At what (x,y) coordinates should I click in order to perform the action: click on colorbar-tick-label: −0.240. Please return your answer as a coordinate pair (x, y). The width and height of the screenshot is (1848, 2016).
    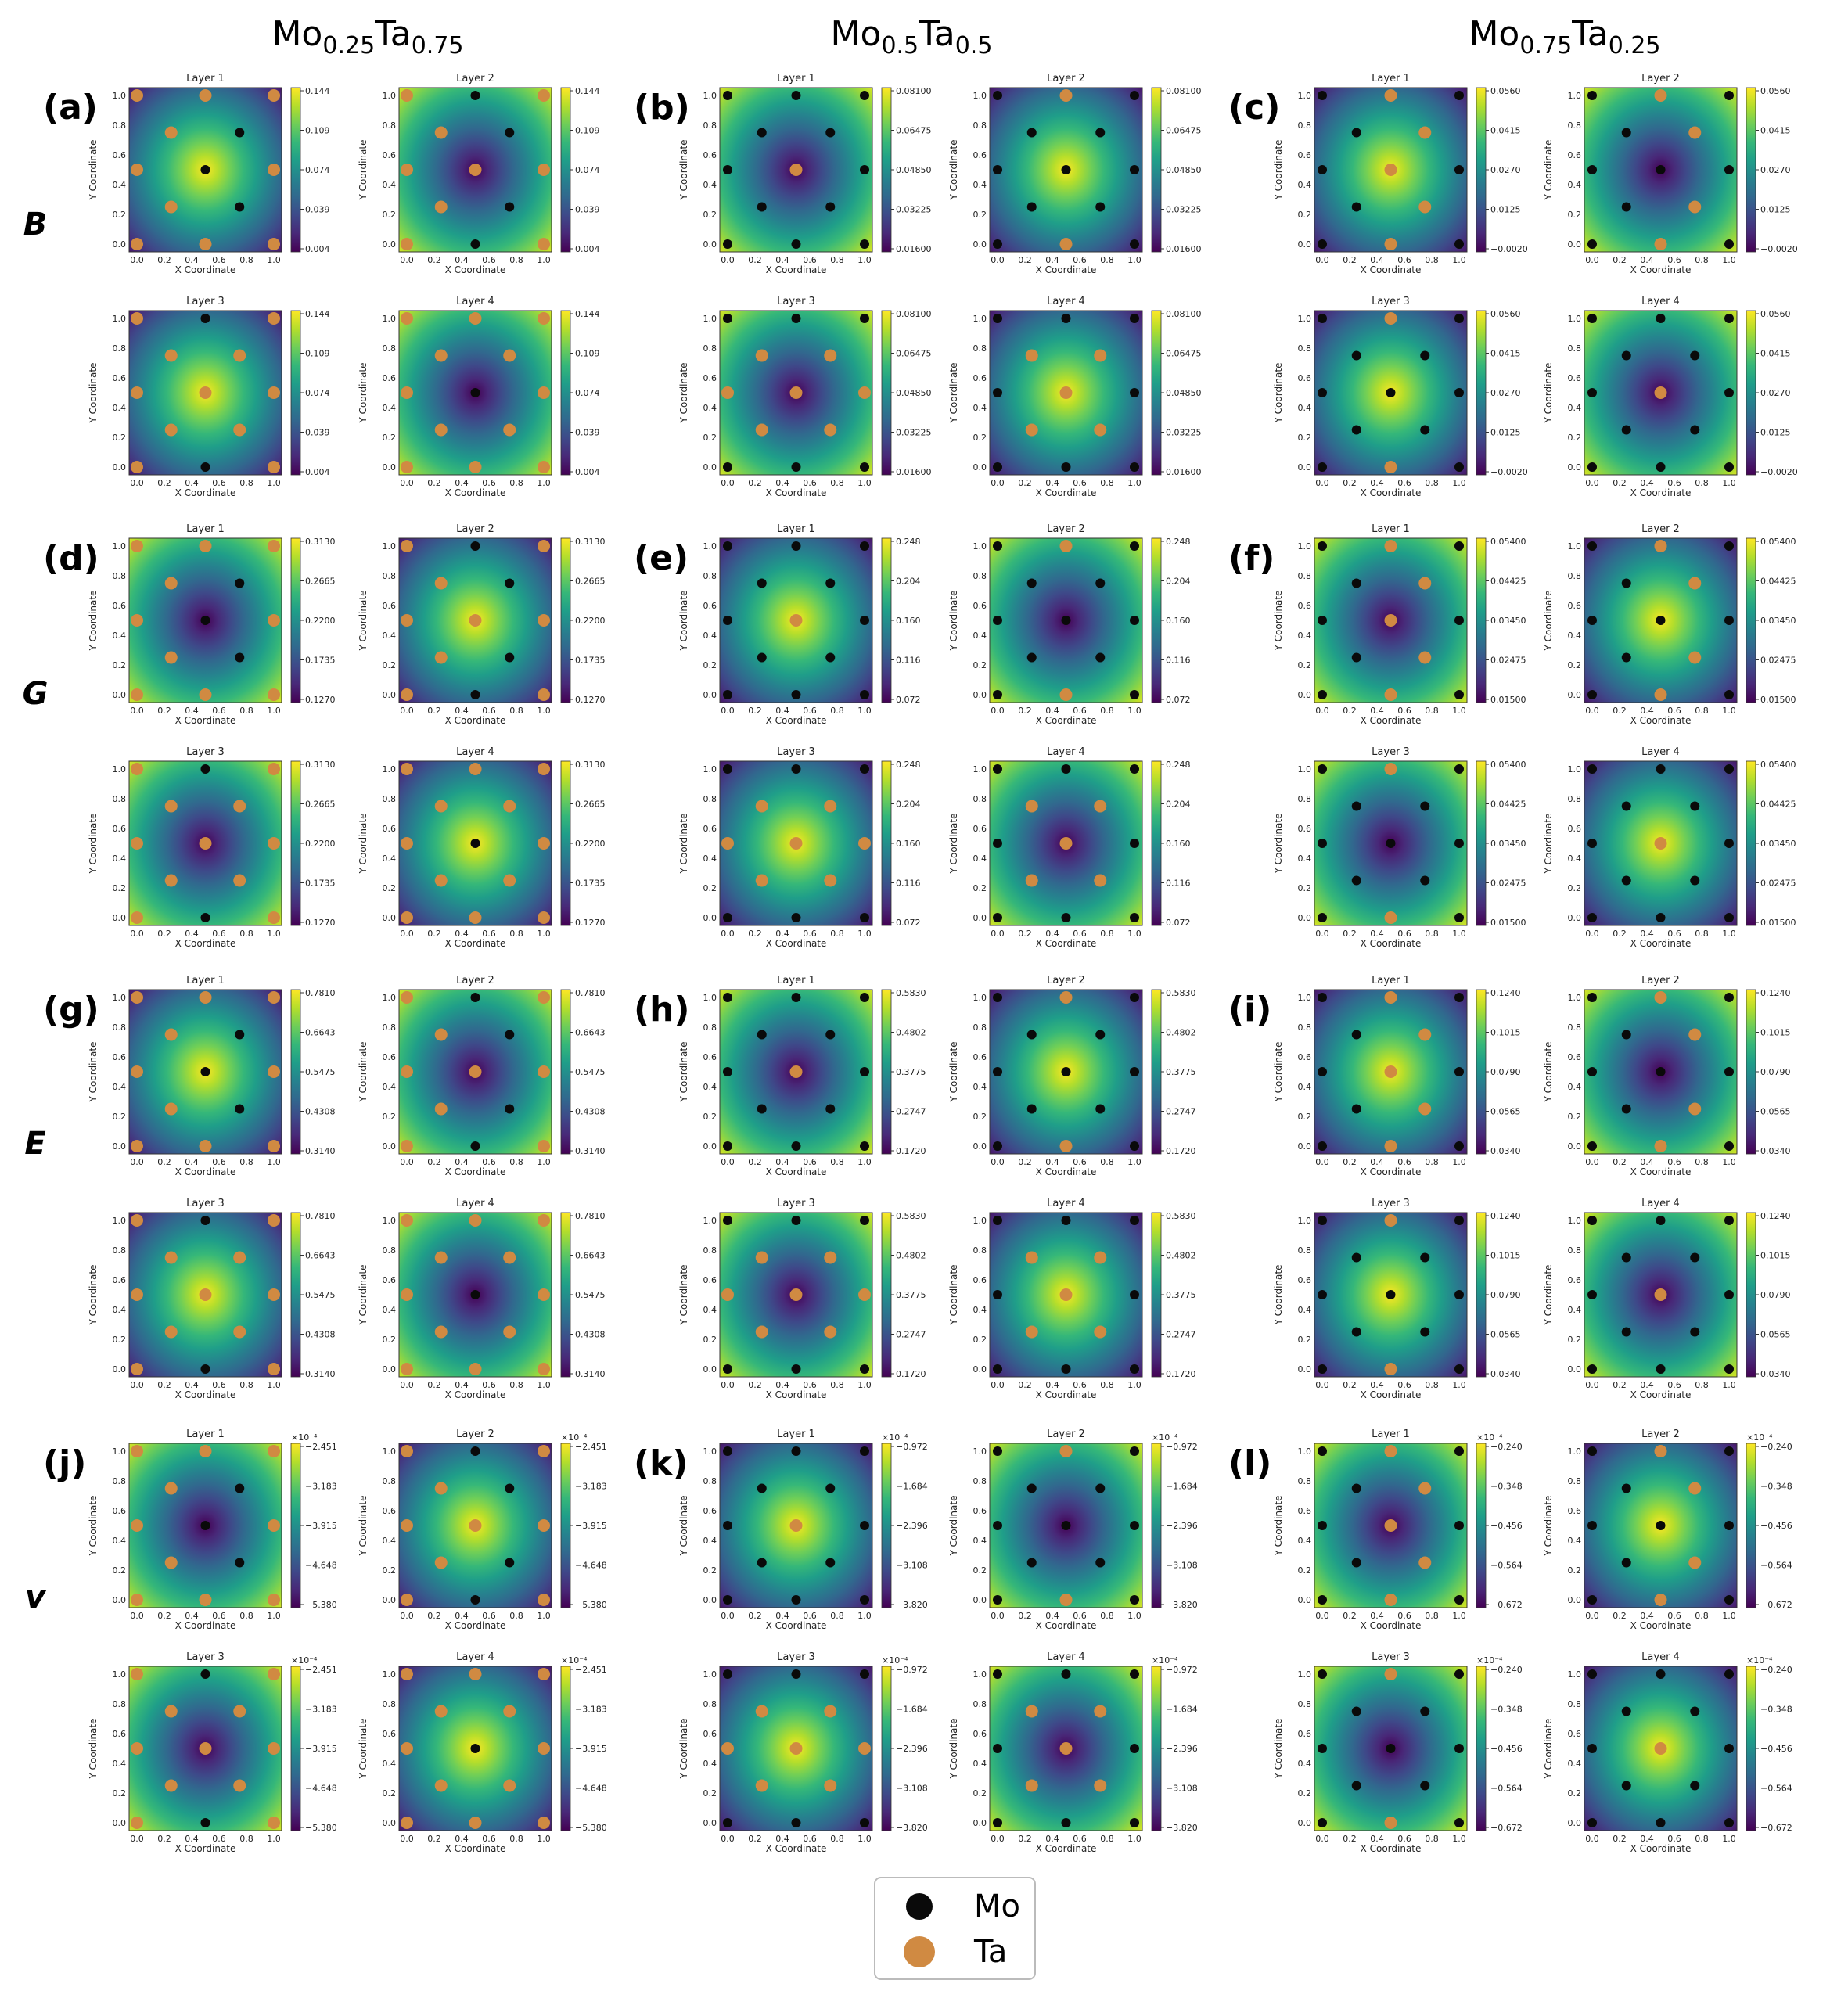
    Looking at the image, I should click on (1506, 1670).